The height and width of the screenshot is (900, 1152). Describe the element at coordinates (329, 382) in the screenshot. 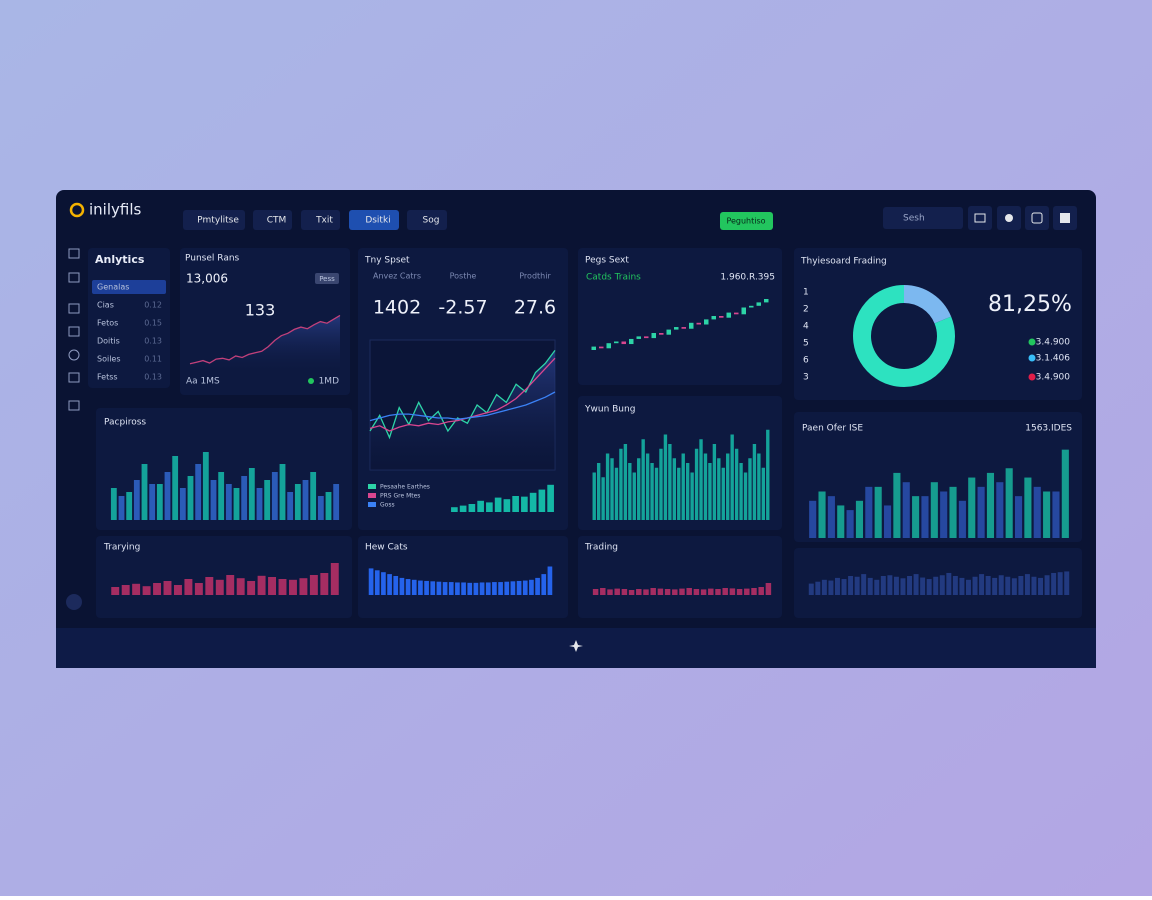

I see `footer-label: 1MD` at that location.